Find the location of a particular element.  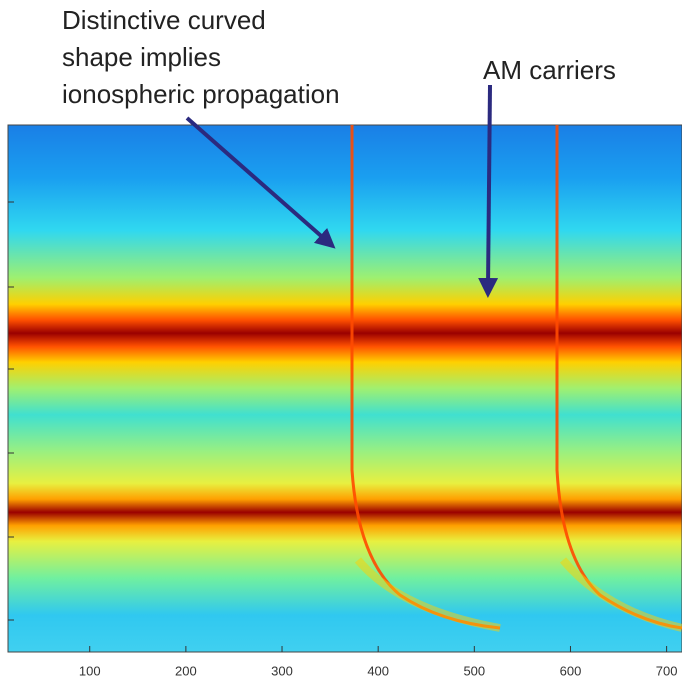

x-tick-label: 200 is located at coordinates (186, 670).